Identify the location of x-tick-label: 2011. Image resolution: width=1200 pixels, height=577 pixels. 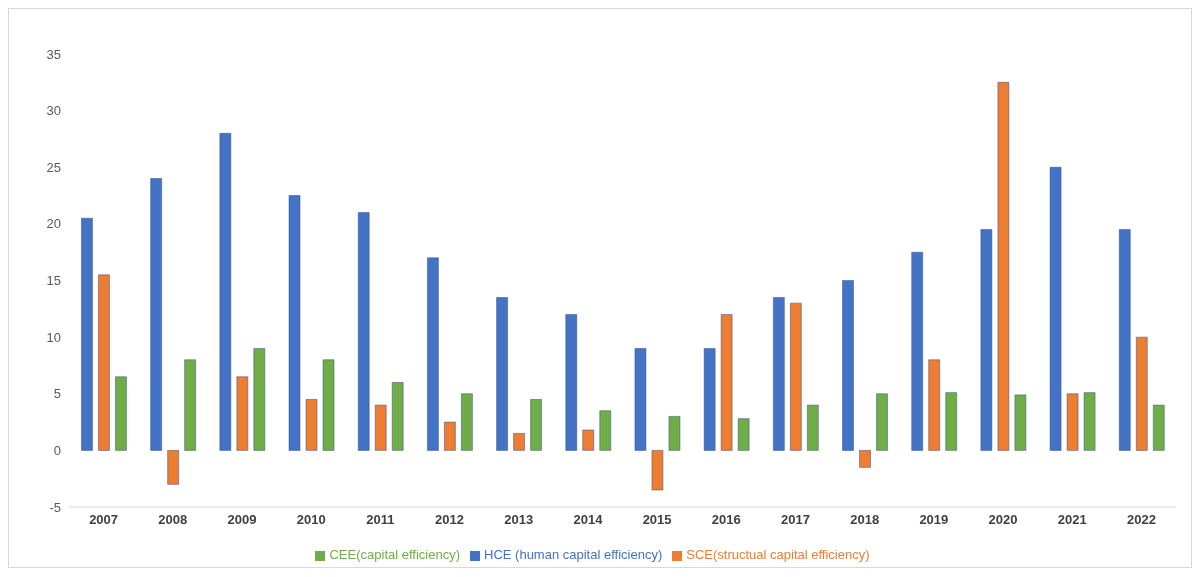
(380, 520).